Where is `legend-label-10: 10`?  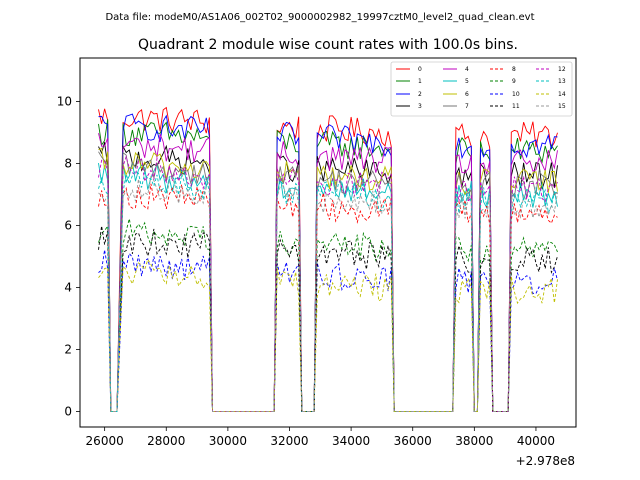
legend-label-10: 10 is located at coordinates (516, 94).